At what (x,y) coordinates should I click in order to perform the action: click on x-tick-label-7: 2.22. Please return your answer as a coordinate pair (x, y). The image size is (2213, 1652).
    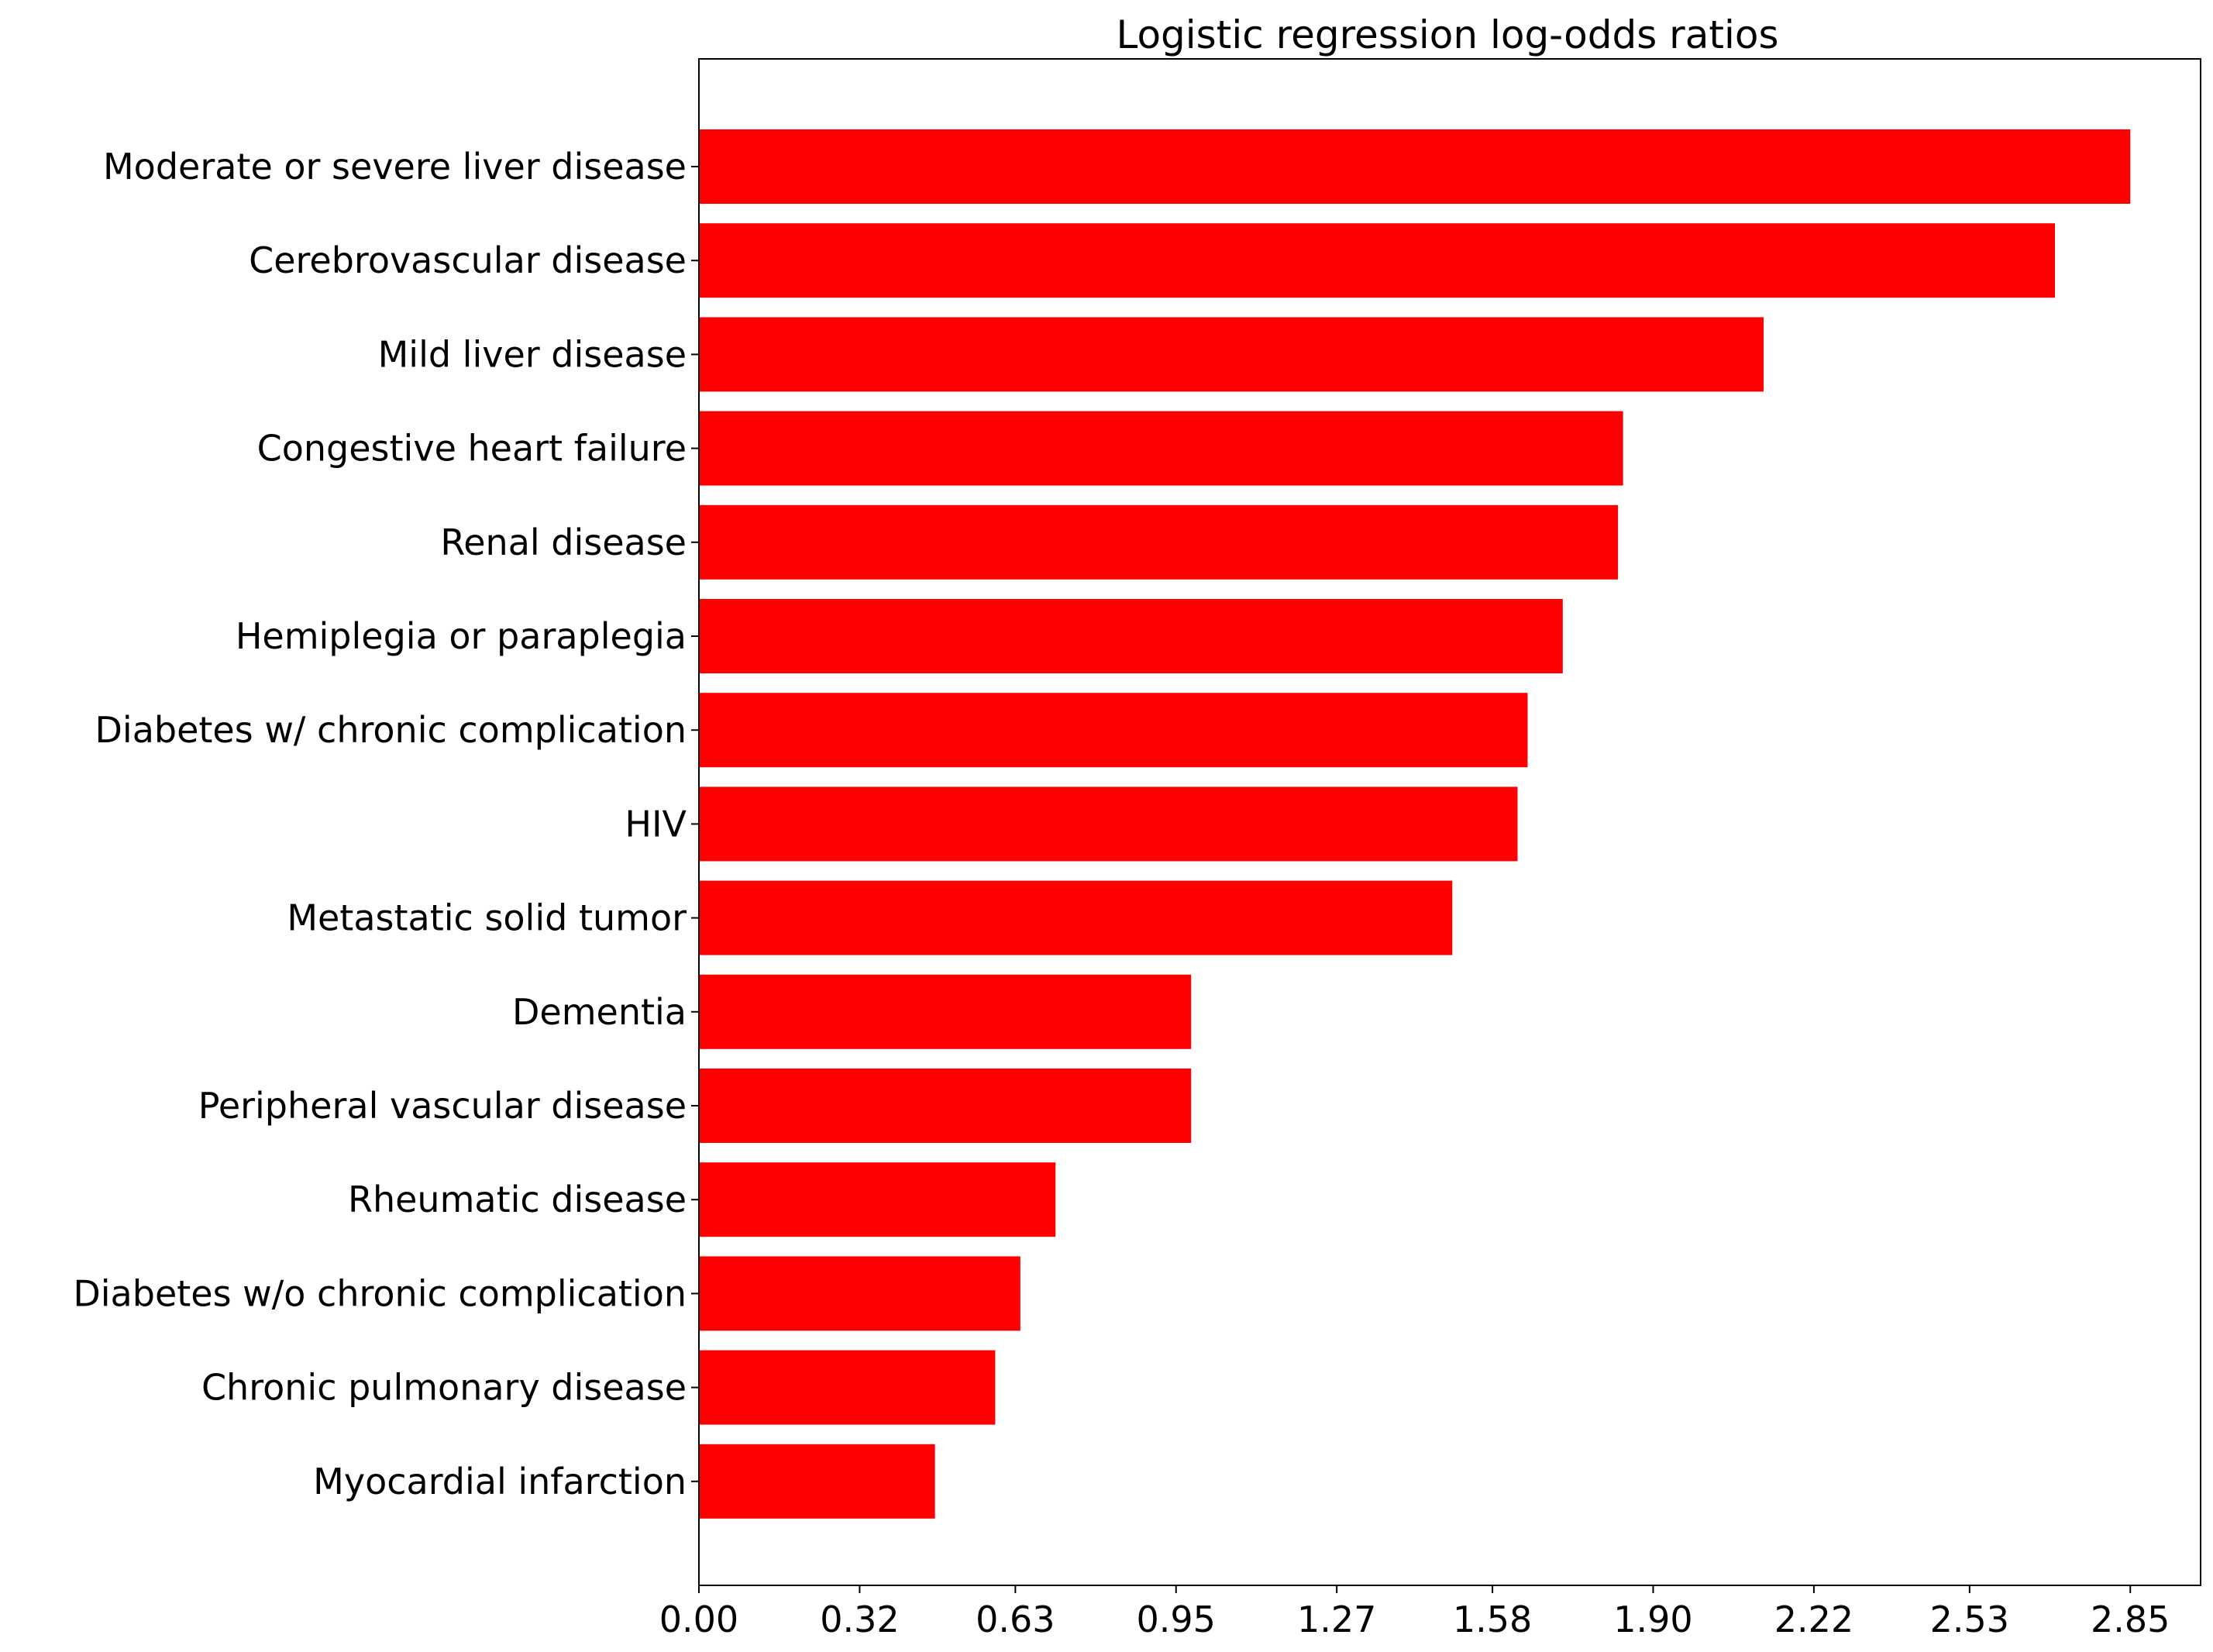
    Looking at the image, I should click on (1814, 1619).